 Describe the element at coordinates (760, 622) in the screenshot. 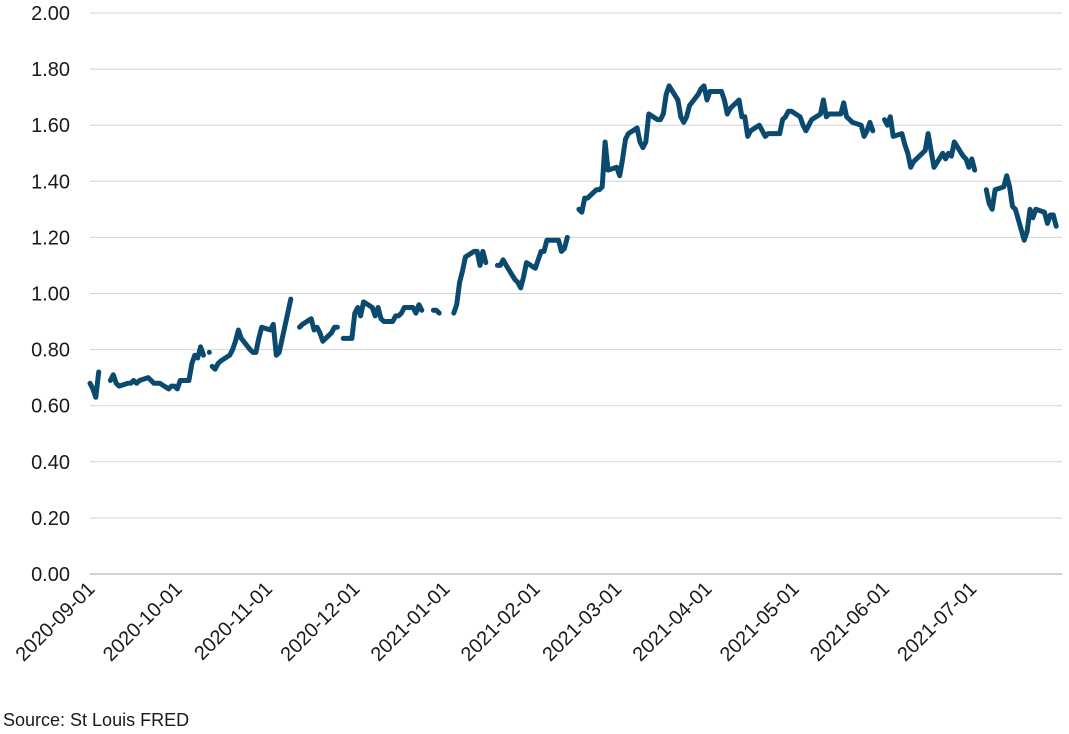

I see `x-tick-label: 2021-05-01` at that location.